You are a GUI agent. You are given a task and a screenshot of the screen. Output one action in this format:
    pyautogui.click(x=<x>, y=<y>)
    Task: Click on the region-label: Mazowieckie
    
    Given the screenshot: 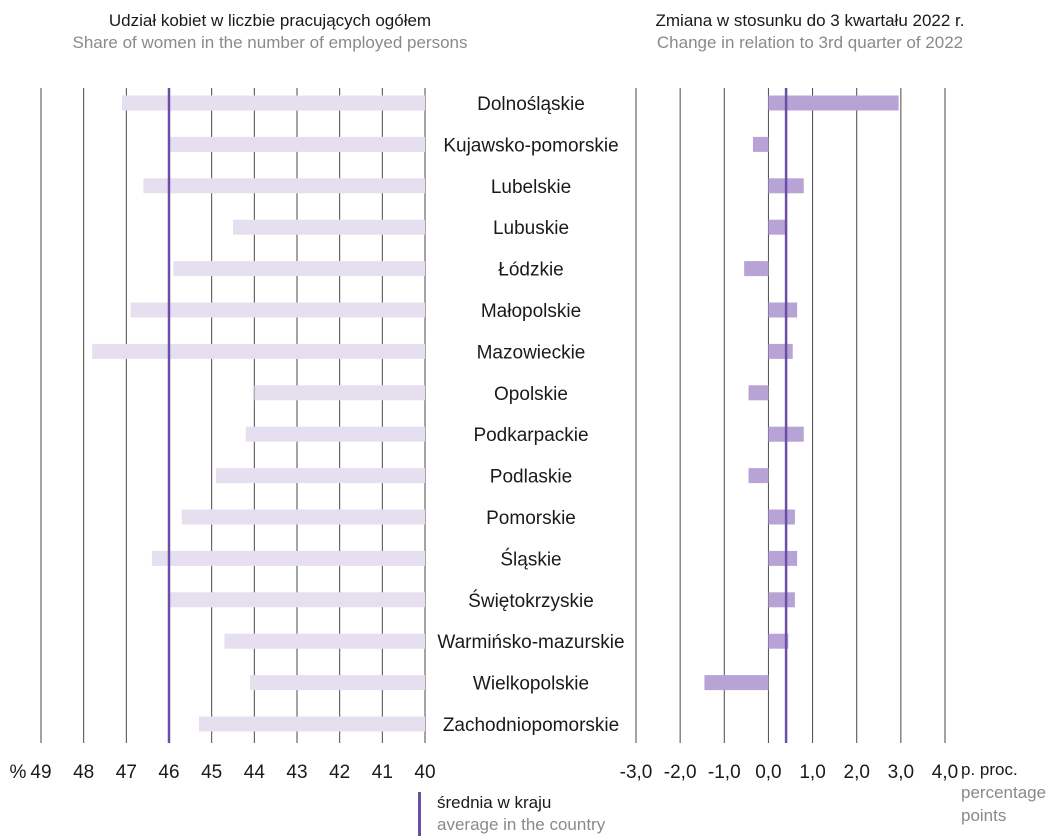 What is the action you would take?
    pyautogui.click(x=531, y=352)
    